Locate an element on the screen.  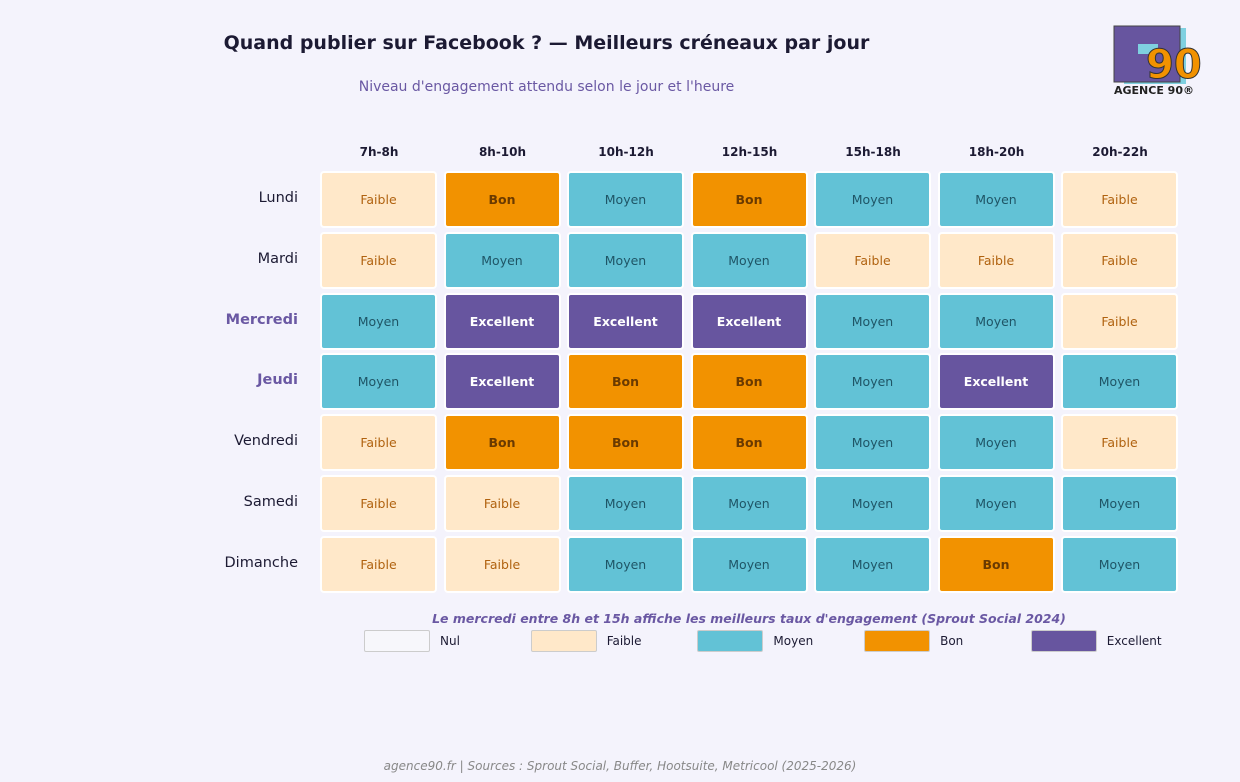
agence90-logo: 90 AGENCE 90® is located at coordinates (1157, 61).